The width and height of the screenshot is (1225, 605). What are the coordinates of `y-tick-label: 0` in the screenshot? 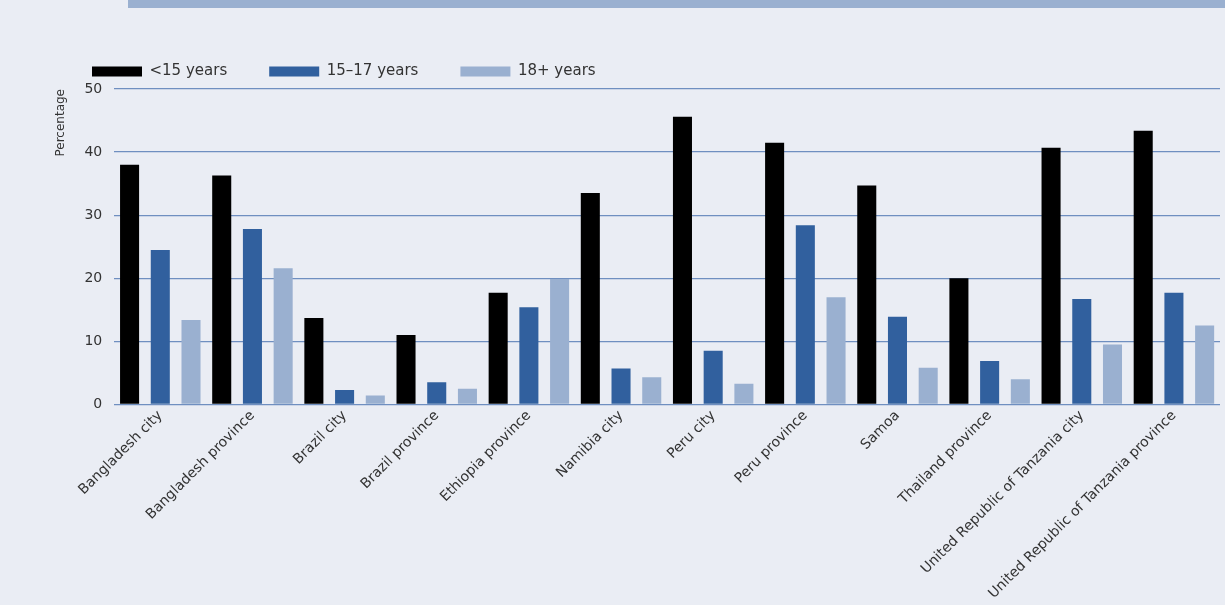 It's located at (98, 403).